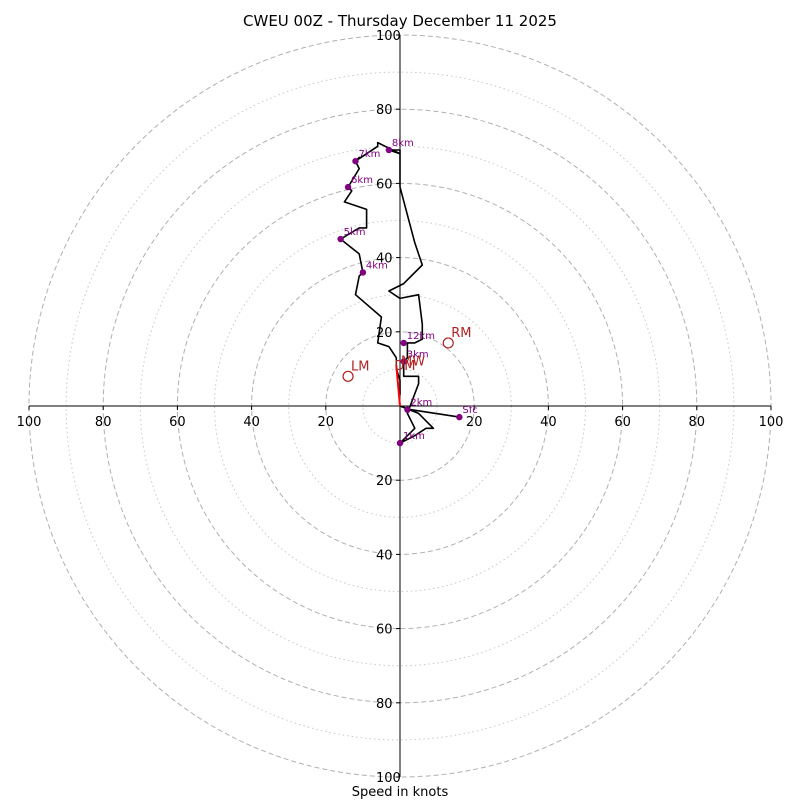  Describe the element at coordinates (340, 239) in the screenshot. I see `height-marker-5km` at that location.